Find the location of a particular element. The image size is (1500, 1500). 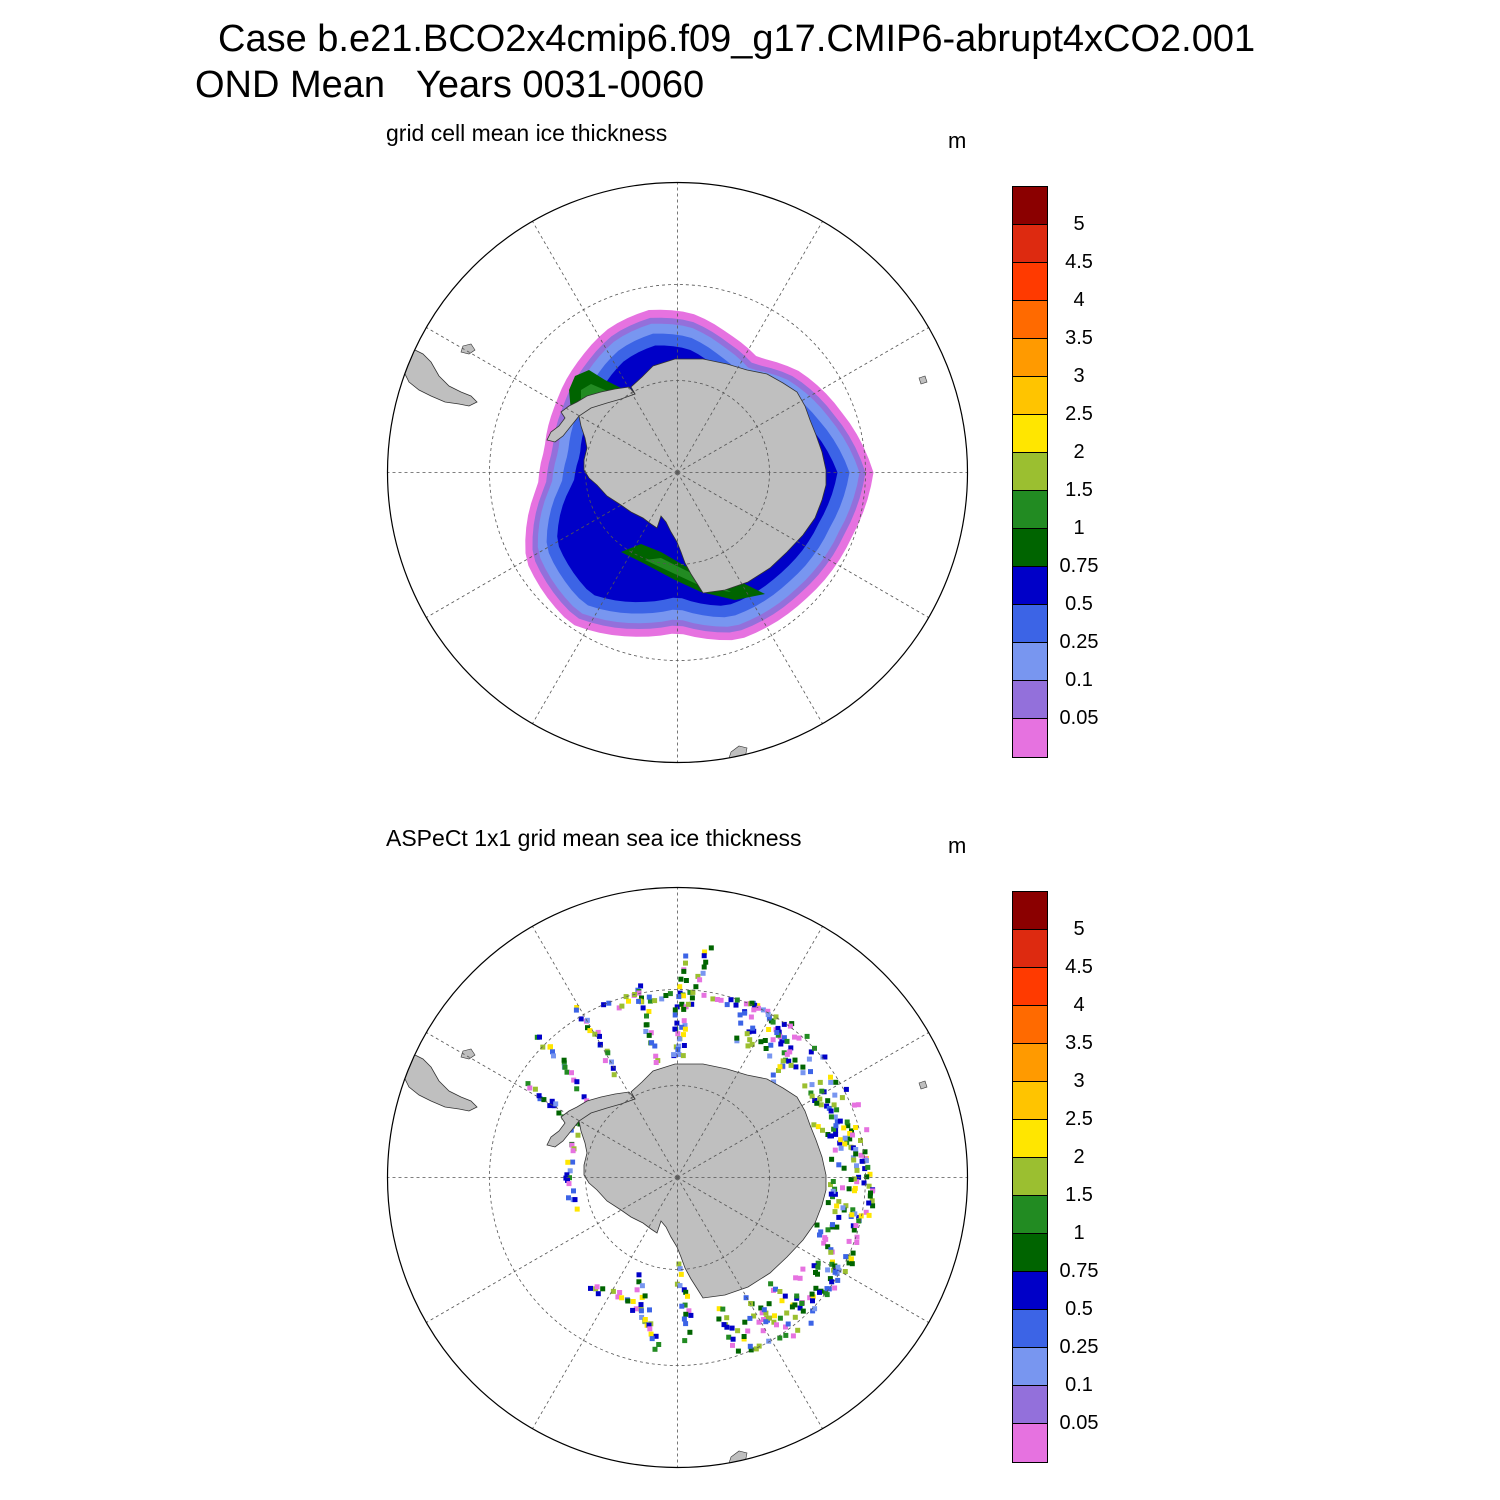

antarctica-landmass is located at coordinates (702, 1181).